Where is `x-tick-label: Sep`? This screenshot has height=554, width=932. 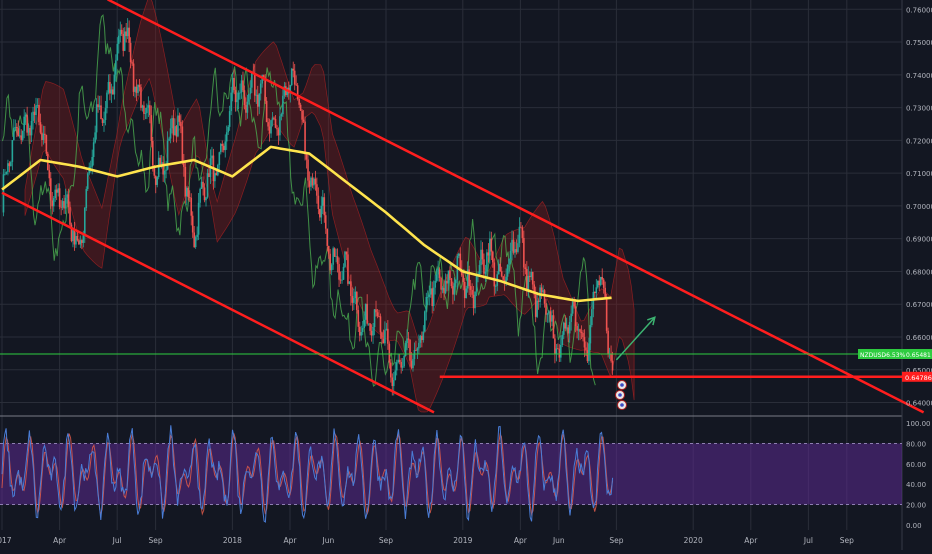
x-tick-label: Sep is located at coordinates (616, 540).